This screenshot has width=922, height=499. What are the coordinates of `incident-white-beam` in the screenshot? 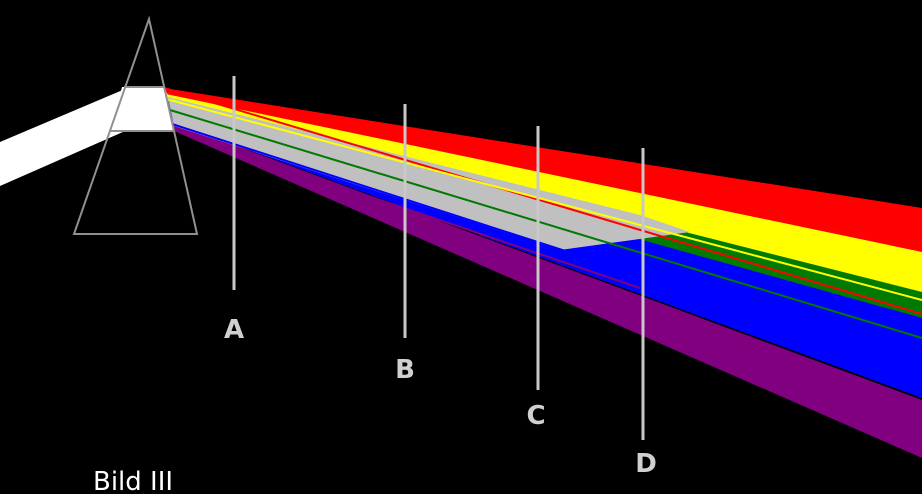 It's located at (66, 136).